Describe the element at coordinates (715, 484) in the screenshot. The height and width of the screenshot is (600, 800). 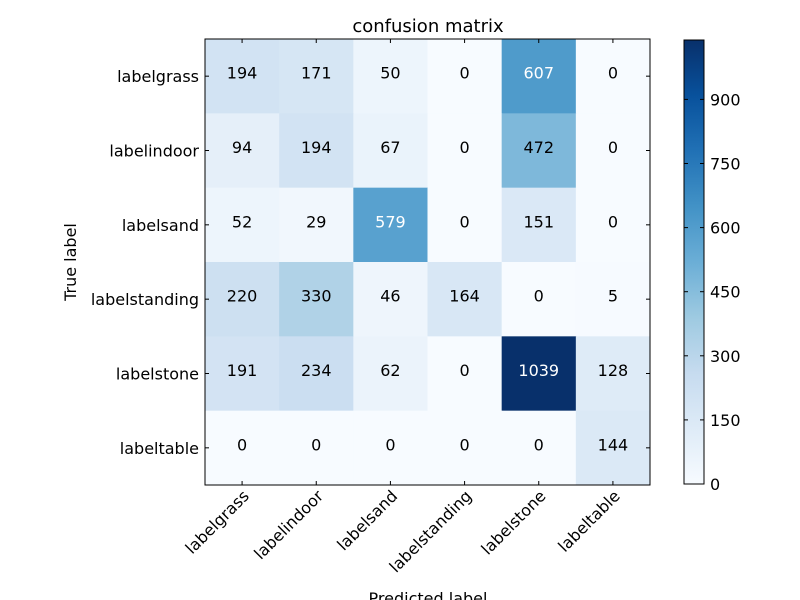
I see `colorbar-tick-label: 0` at that location.